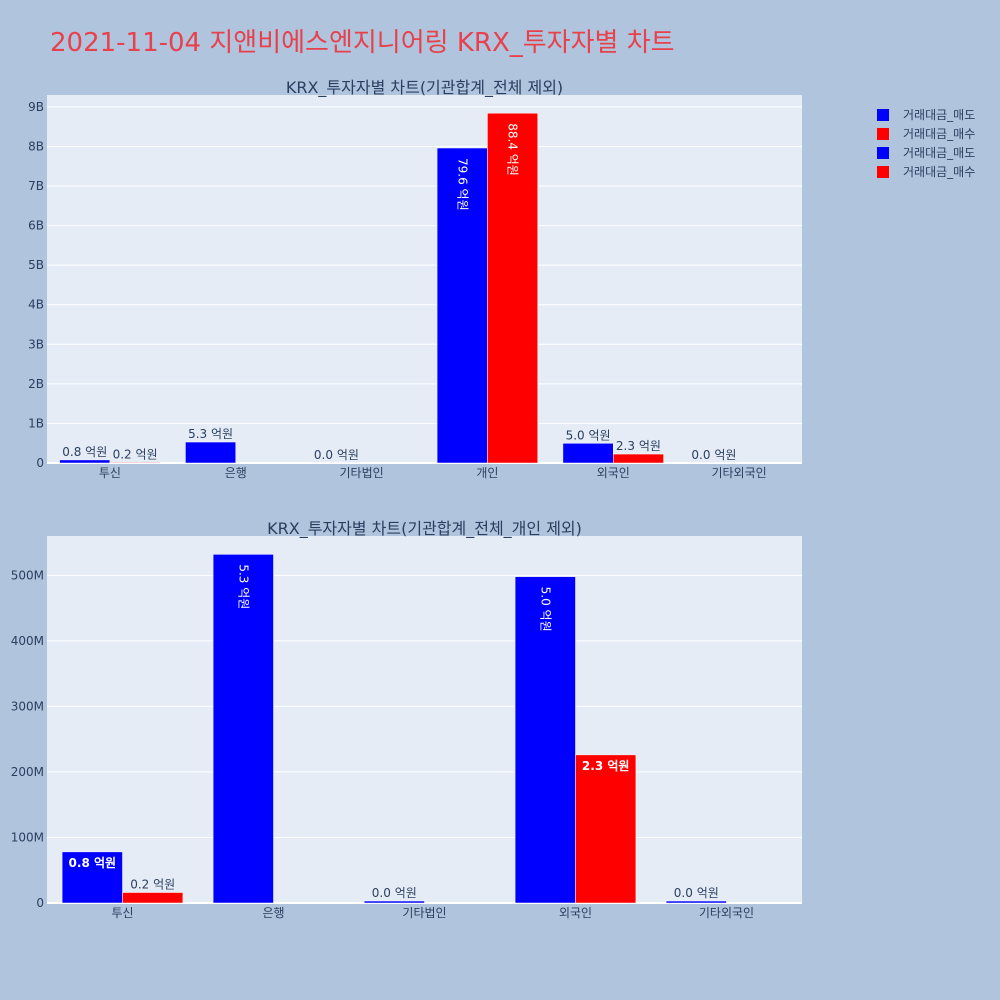 The width and height of the screenshot is (1000, 1000). What do you see at coordinates (27, 641) in the screenshot?
I see `y-tick-label: 400M` at bounding box center [27, 641].